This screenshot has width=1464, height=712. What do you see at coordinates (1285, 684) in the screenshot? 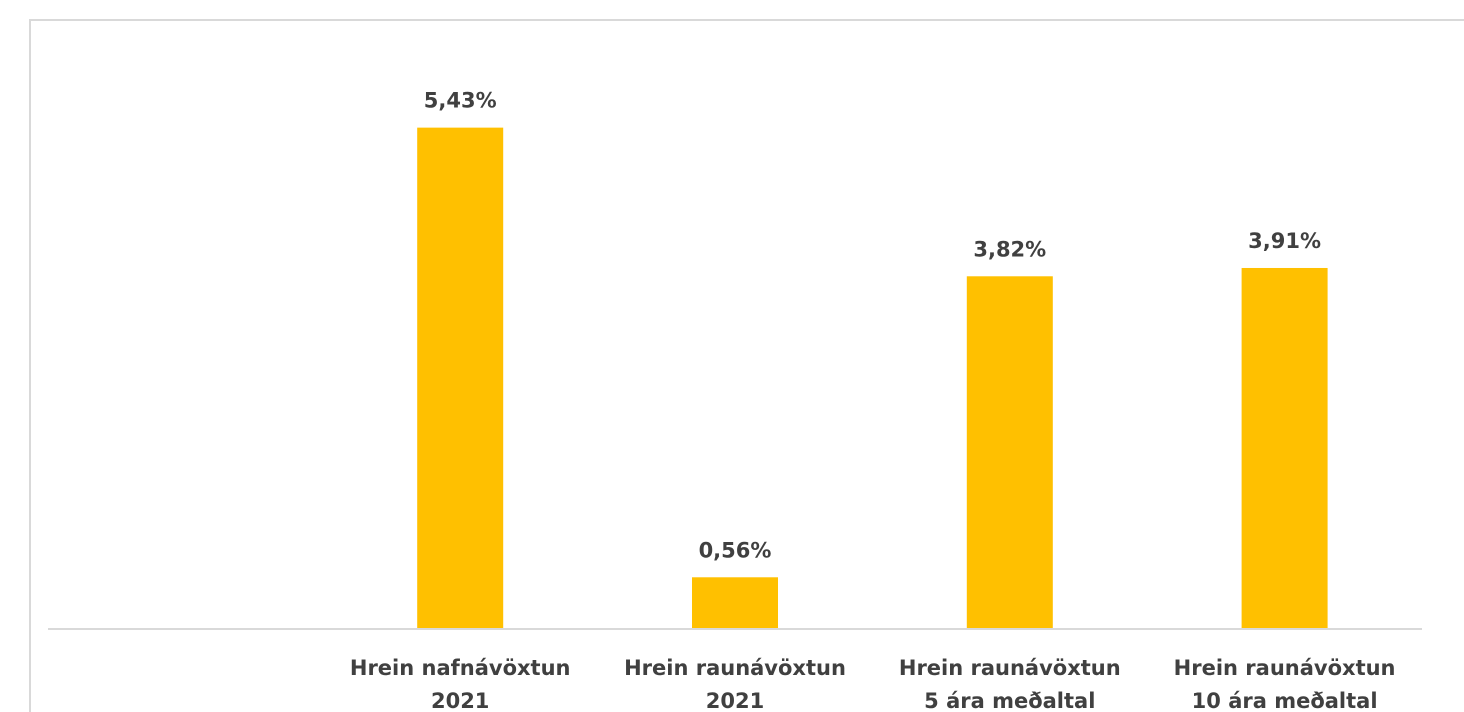
I see `x-tick-label: Hrein raunávöxtun 10 ára meðaltal` at bounding box center [1285, 684].